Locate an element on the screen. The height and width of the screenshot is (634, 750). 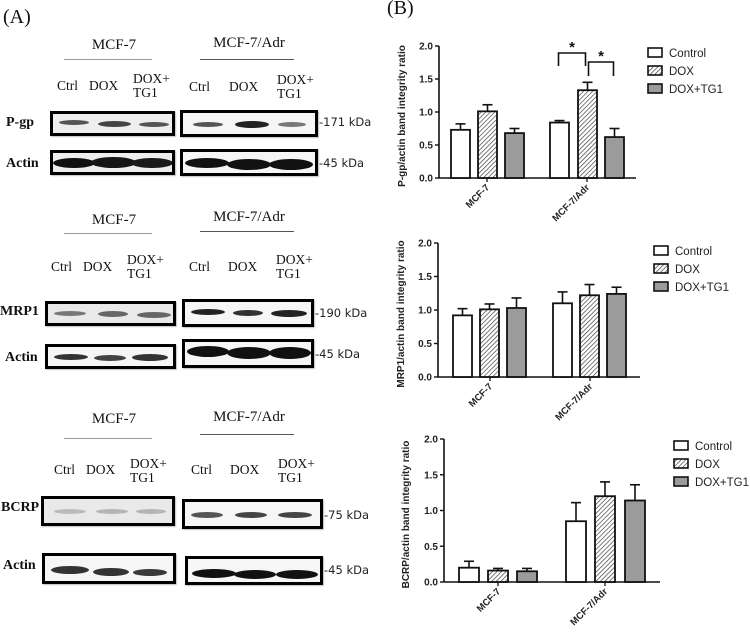
significance-star: * is located at coordinates (601, 56).